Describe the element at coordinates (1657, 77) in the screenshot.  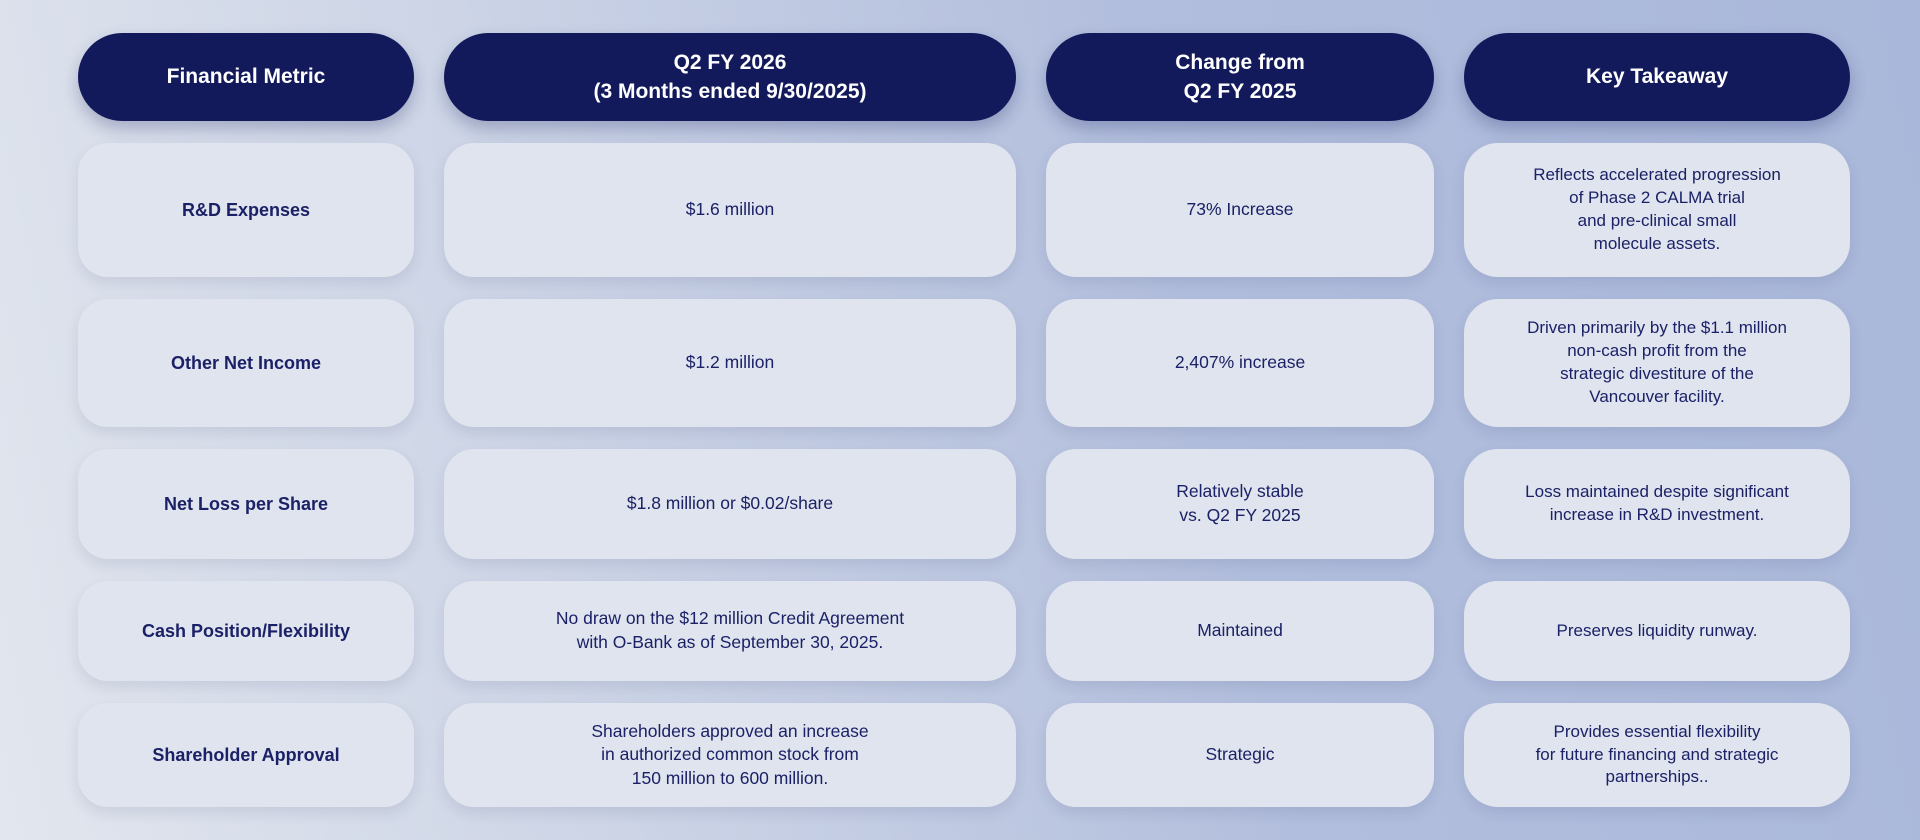
I see `header-cell-key-takeaway: Key Takeaway` at that location.